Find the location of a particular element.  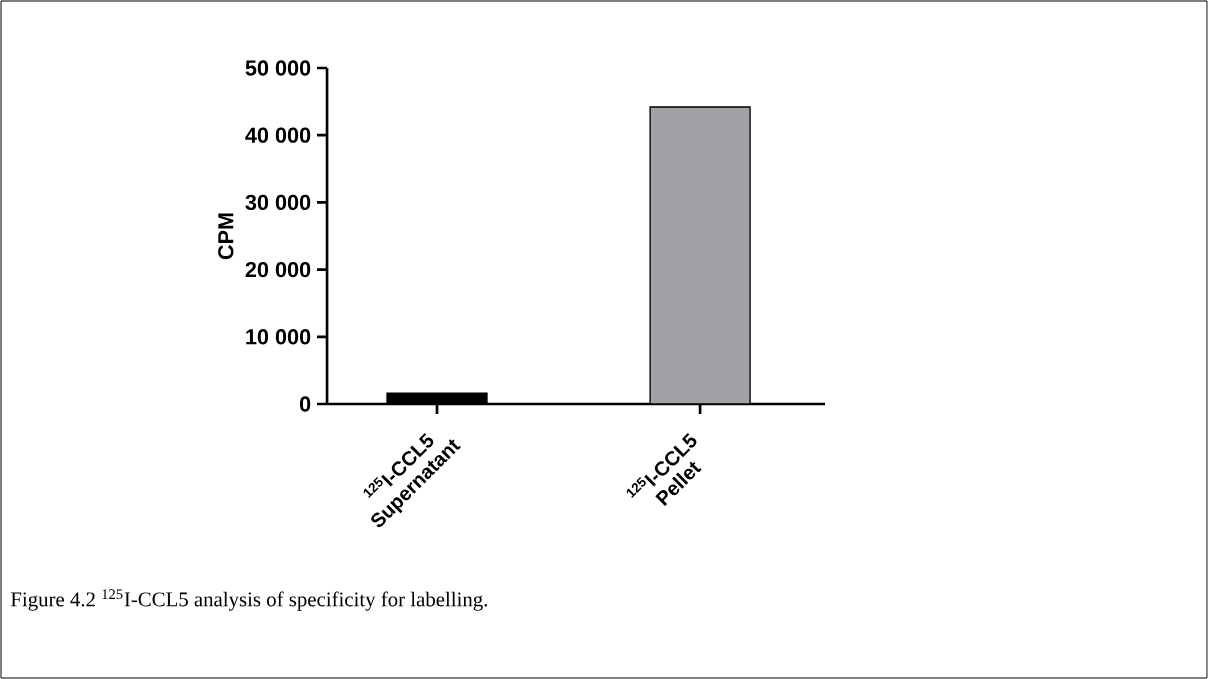

y-tick-label: 20 000 is located at coordinates (278, 269).